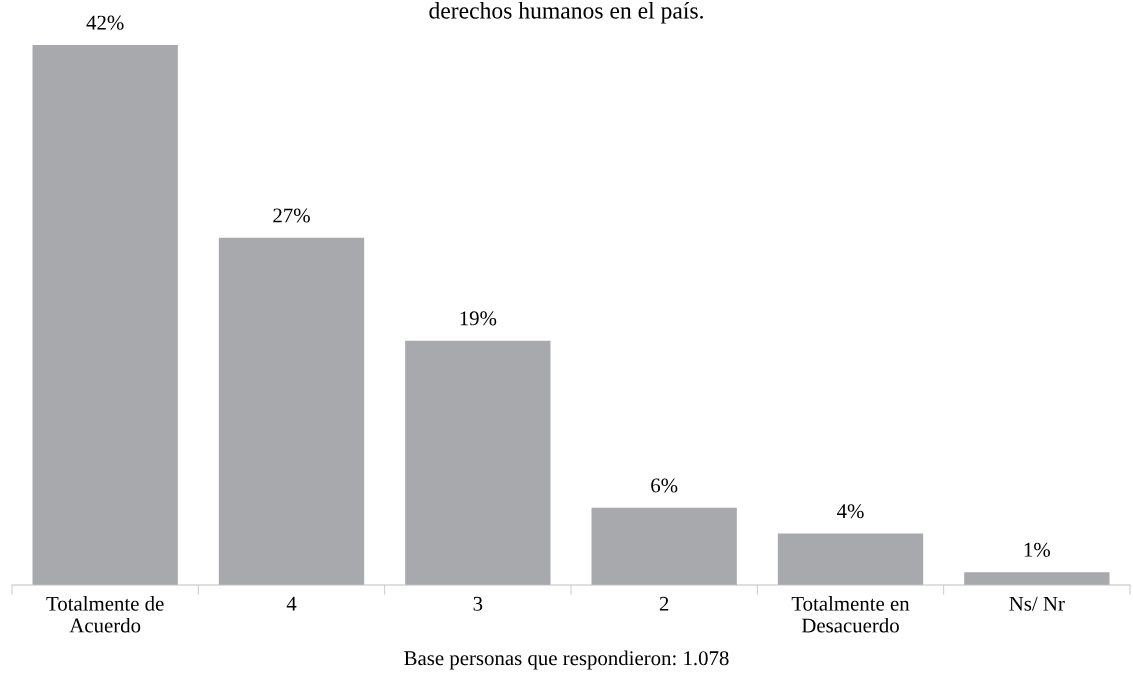  What do you see at coordinates (478, 603) in the screenshot?
I see `x-tick-label: 3` at bounding box center [478, 603].